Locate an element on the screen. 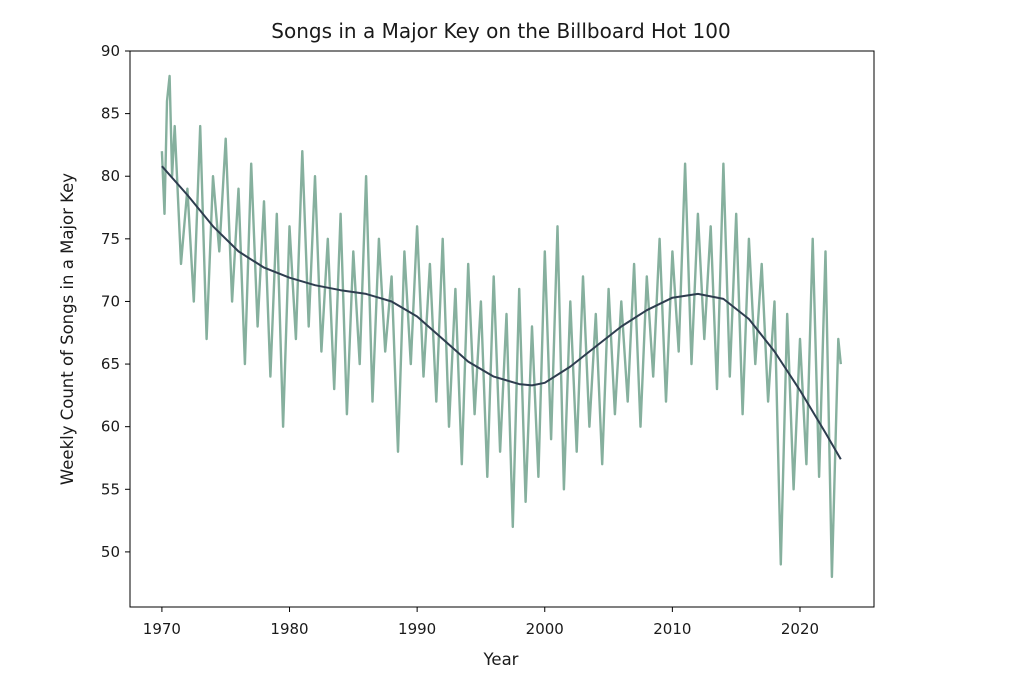 This screenshot has height=687, width=1012. y-tick-label: 55 is located at coordinates (110, 489).